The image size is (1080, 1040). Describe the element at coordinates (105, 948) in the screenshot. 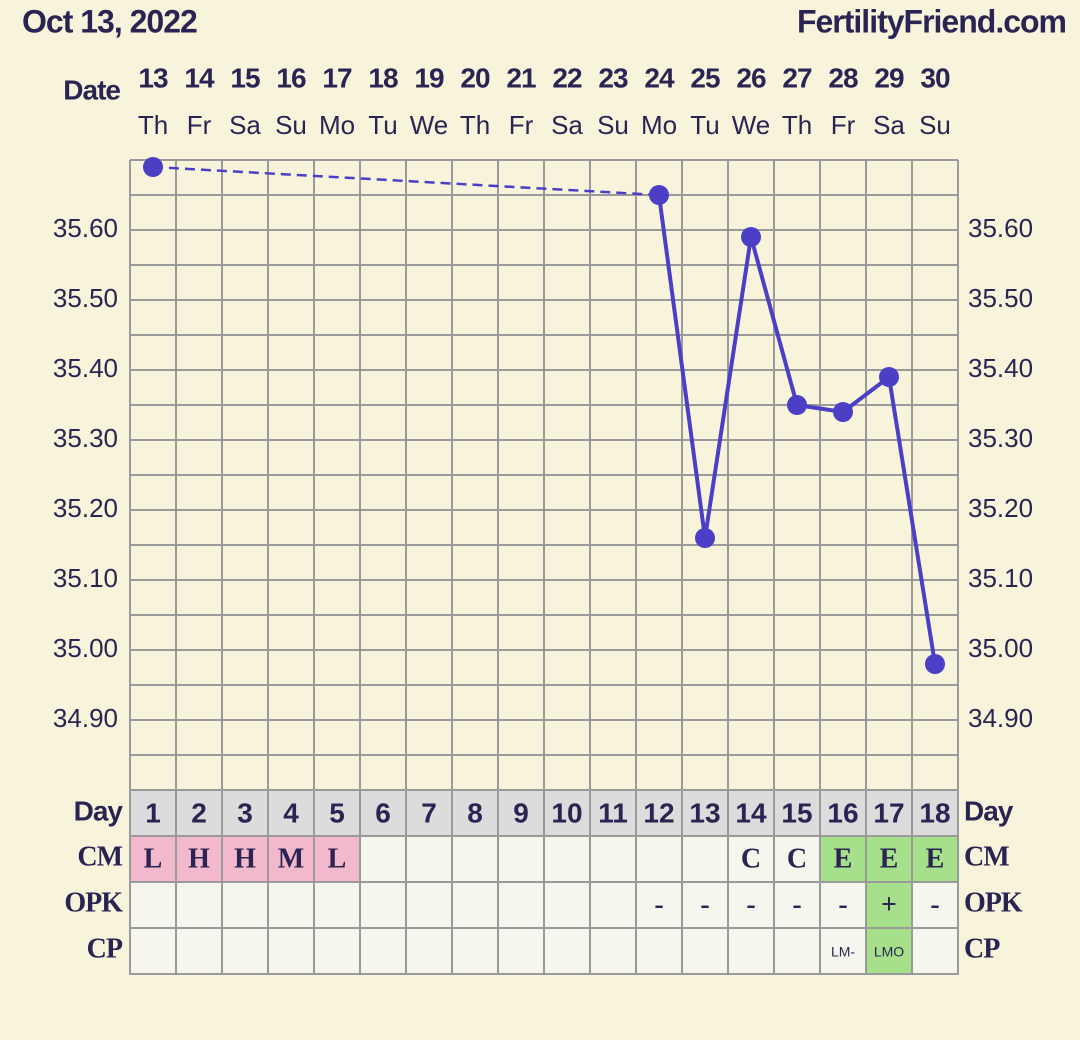

I see `row-label: CP` at that location.